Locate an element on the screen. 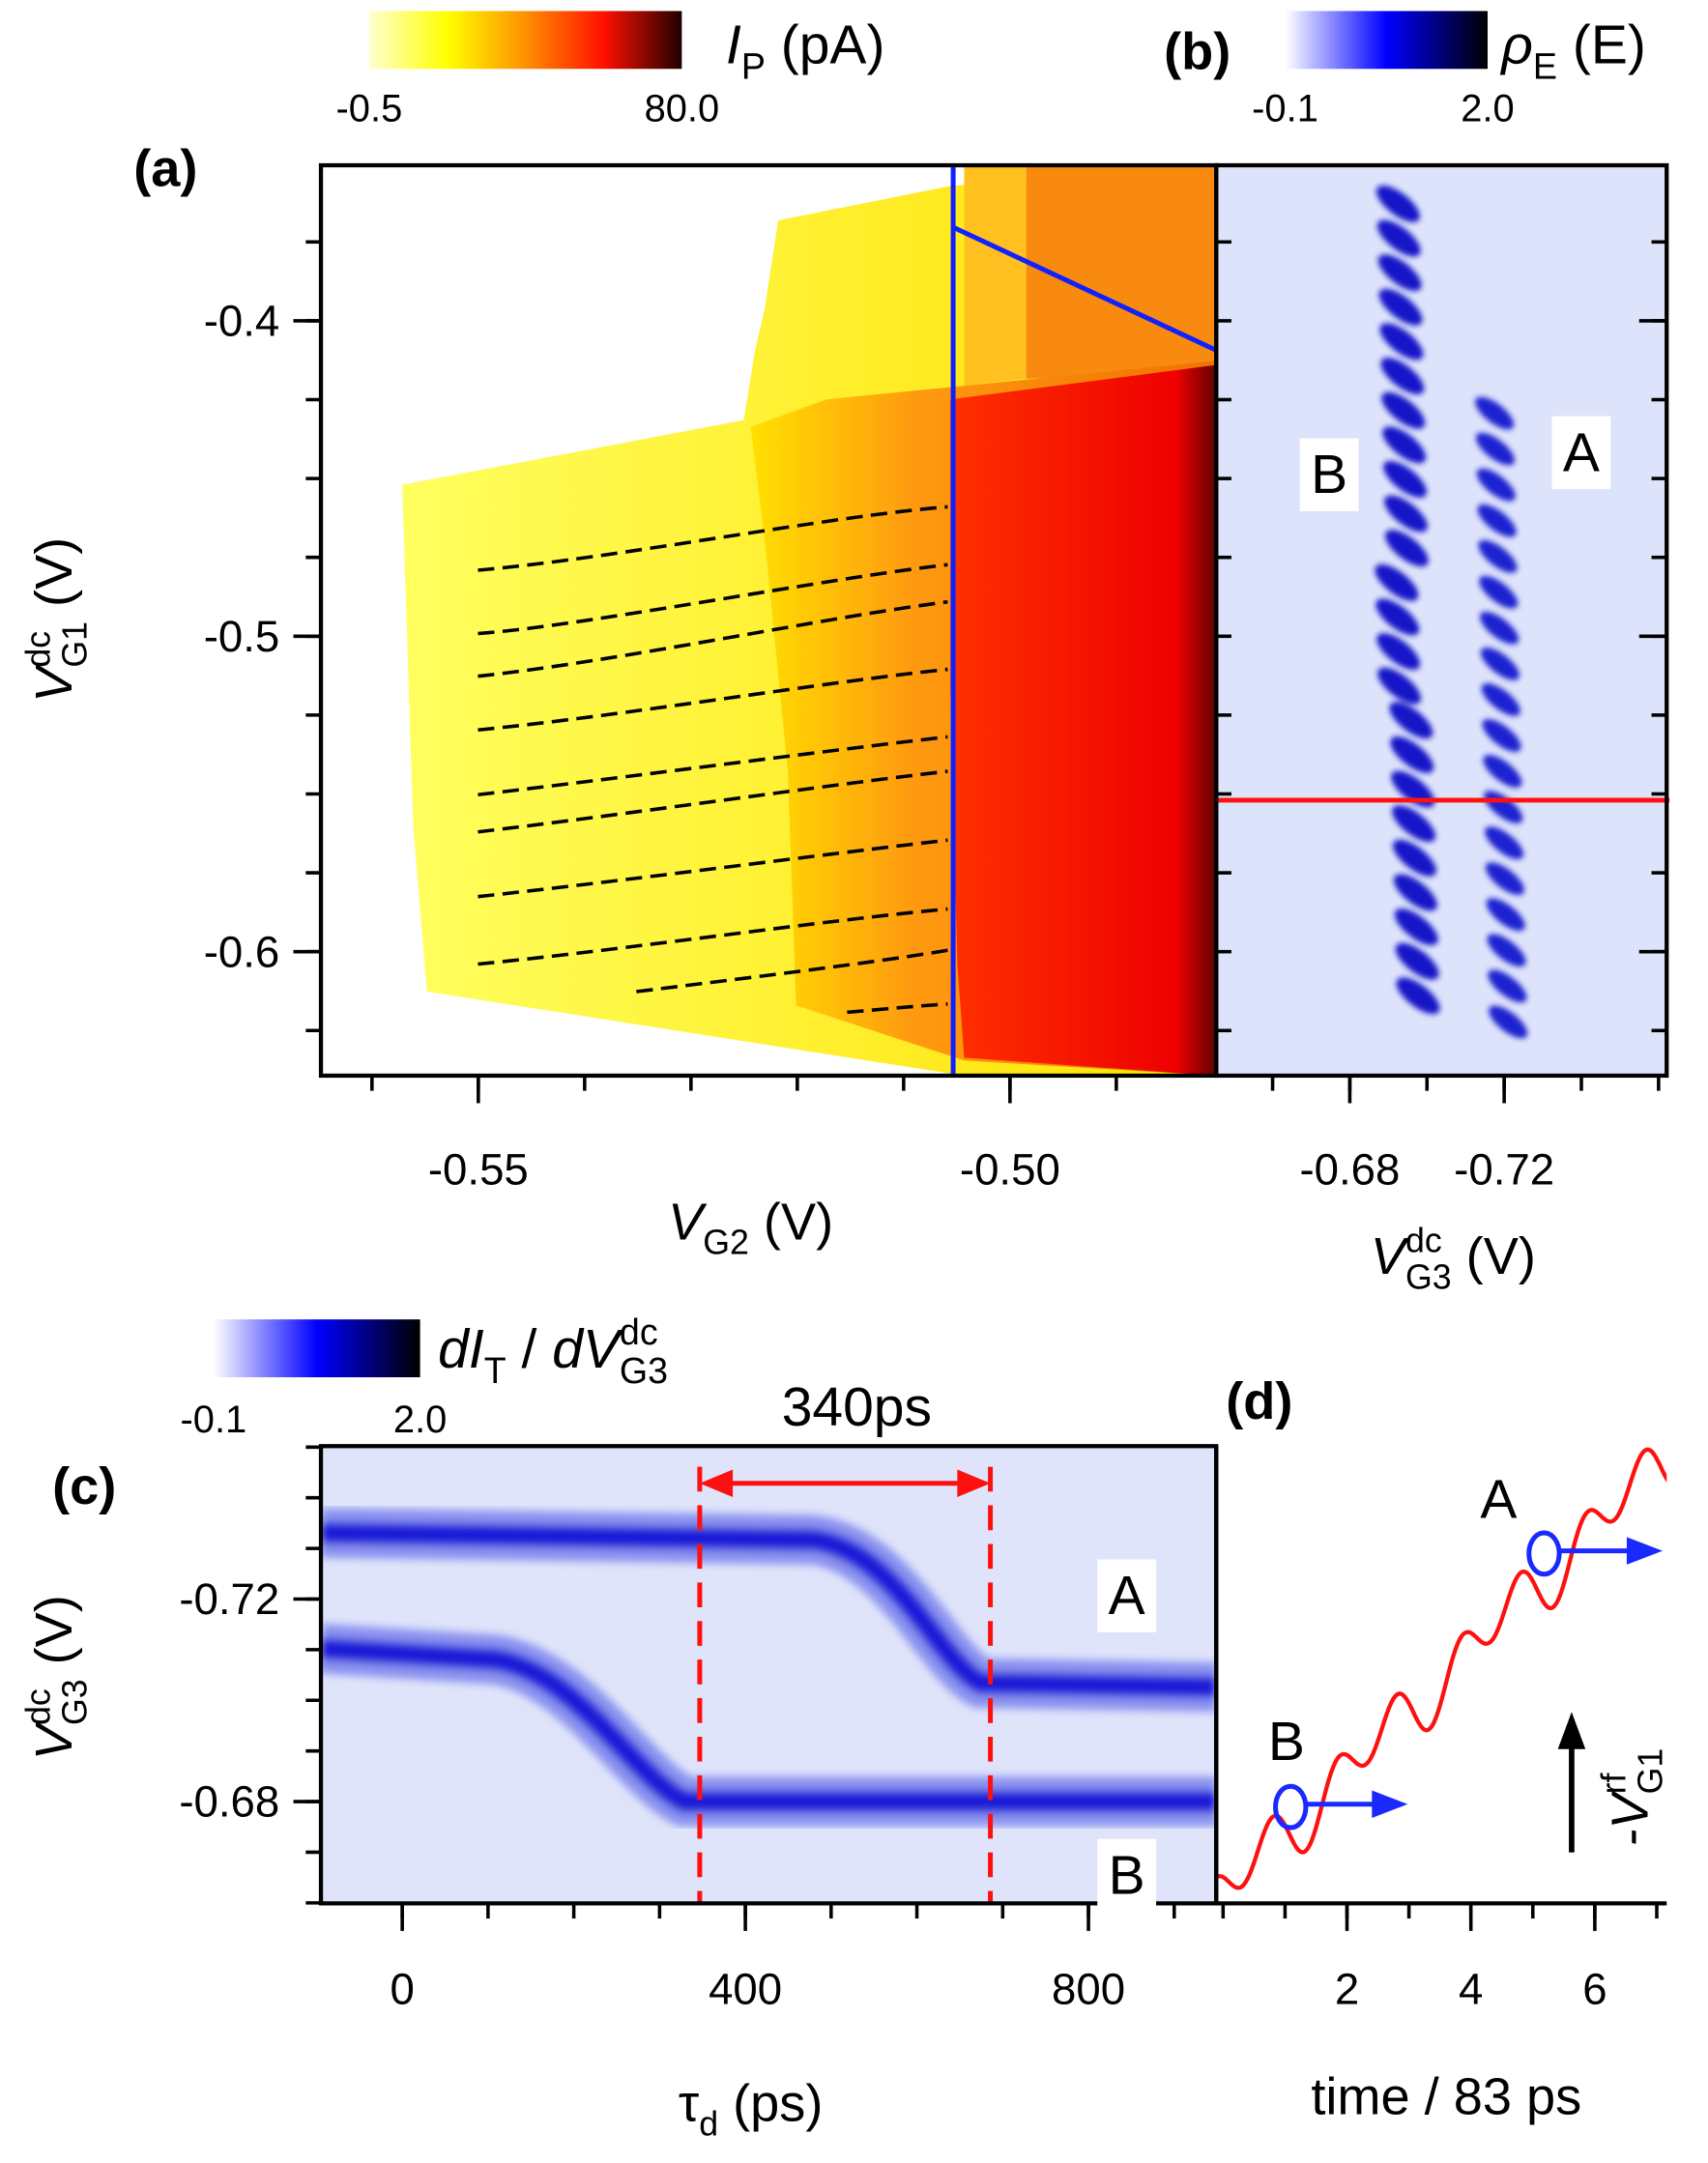  x-tick-label: 800 is located at coordinates (1088, 1988).